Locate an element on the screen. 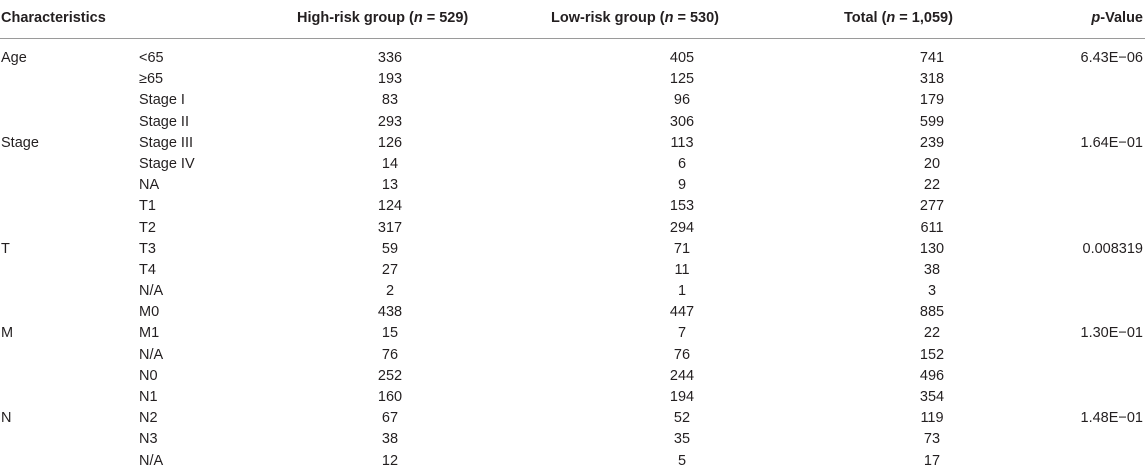  cell-low-risk: 6 is located at coordinates (682, 163).